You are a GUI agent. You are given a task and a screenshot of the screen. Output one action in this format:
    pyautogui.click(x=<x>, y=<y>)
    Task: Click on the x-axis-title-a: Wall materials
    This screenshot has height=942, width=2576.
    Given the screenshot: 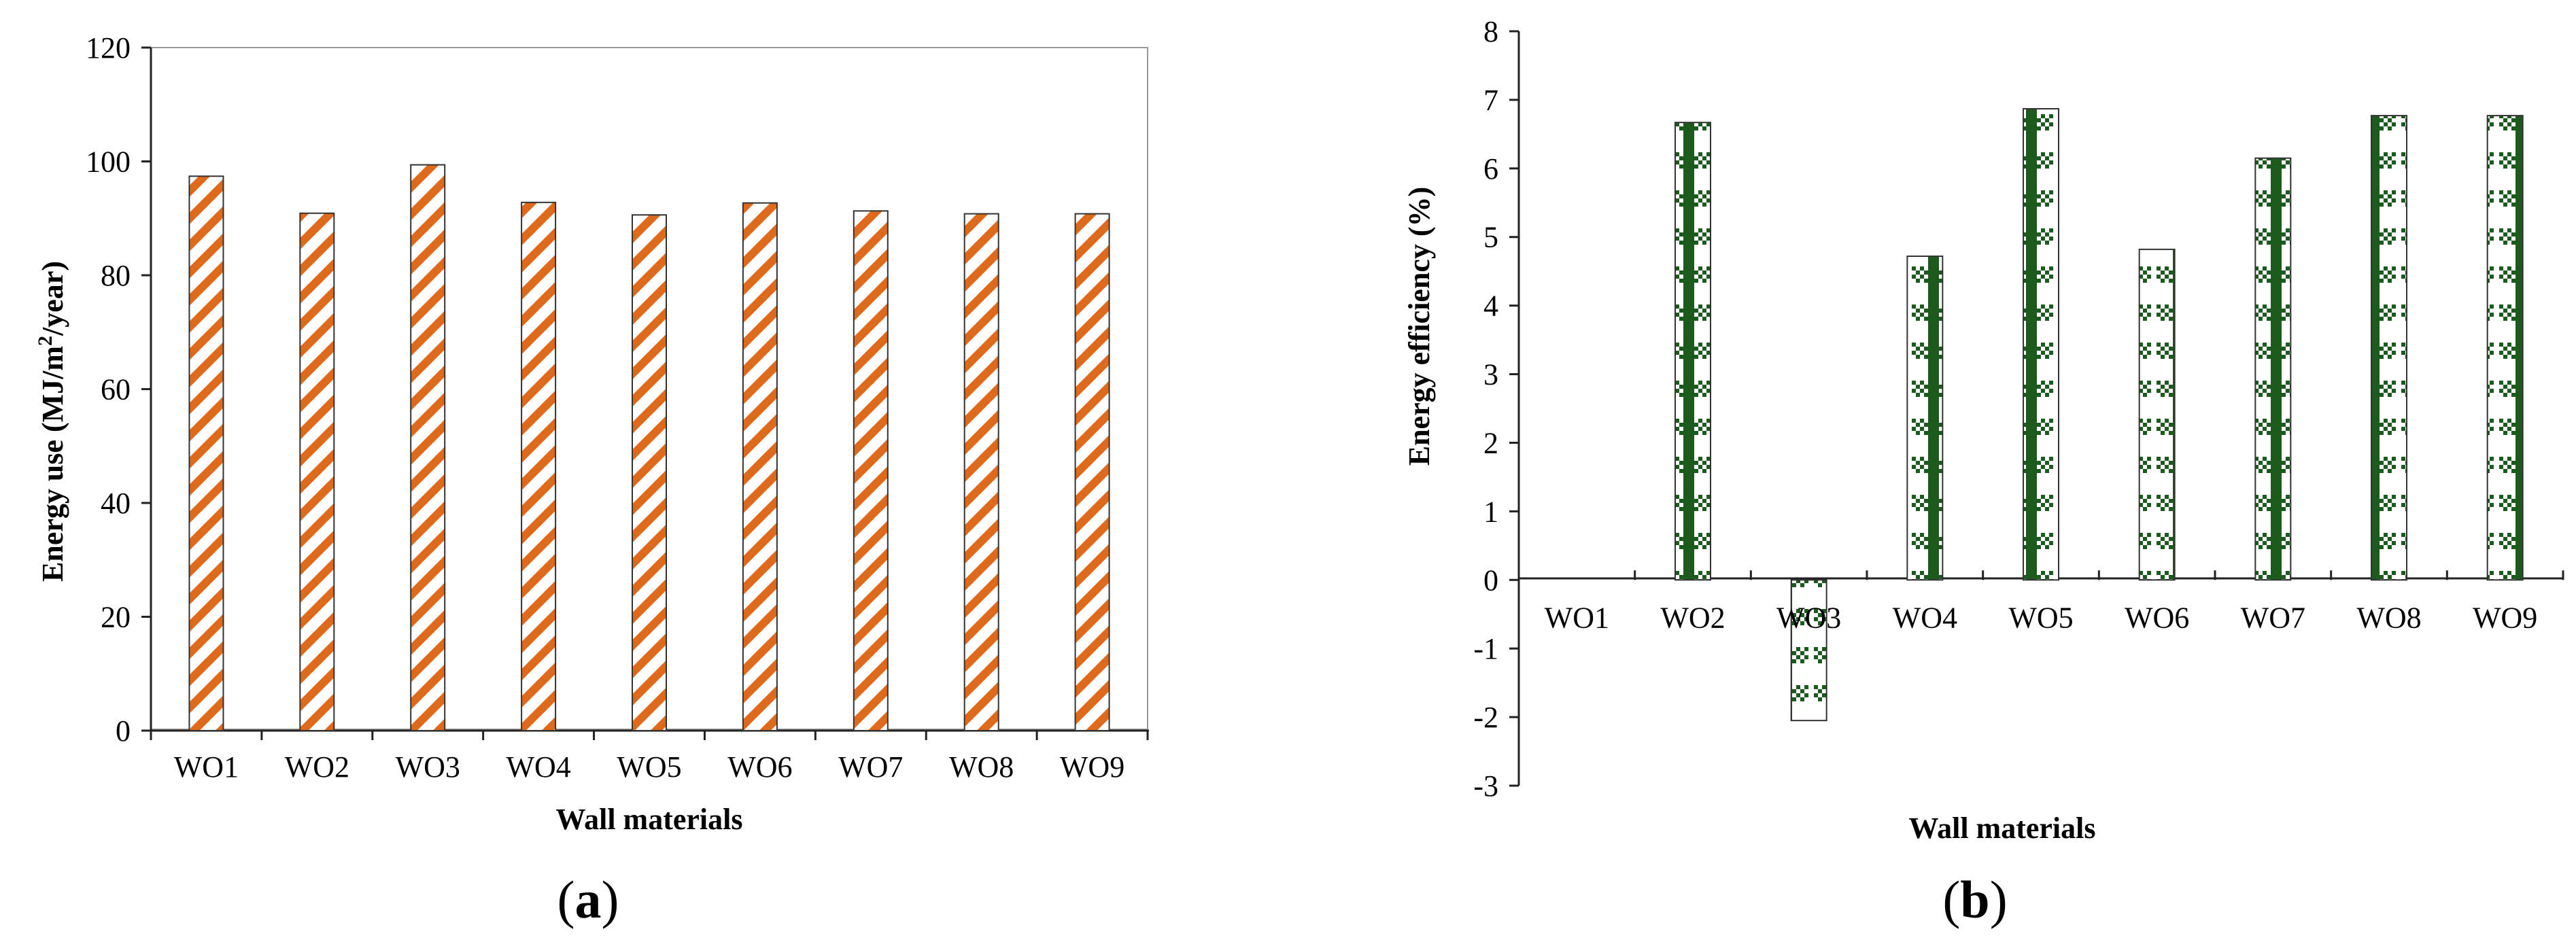 What is the action you would take?
    pyautogui.click(x=649, y=819)
    